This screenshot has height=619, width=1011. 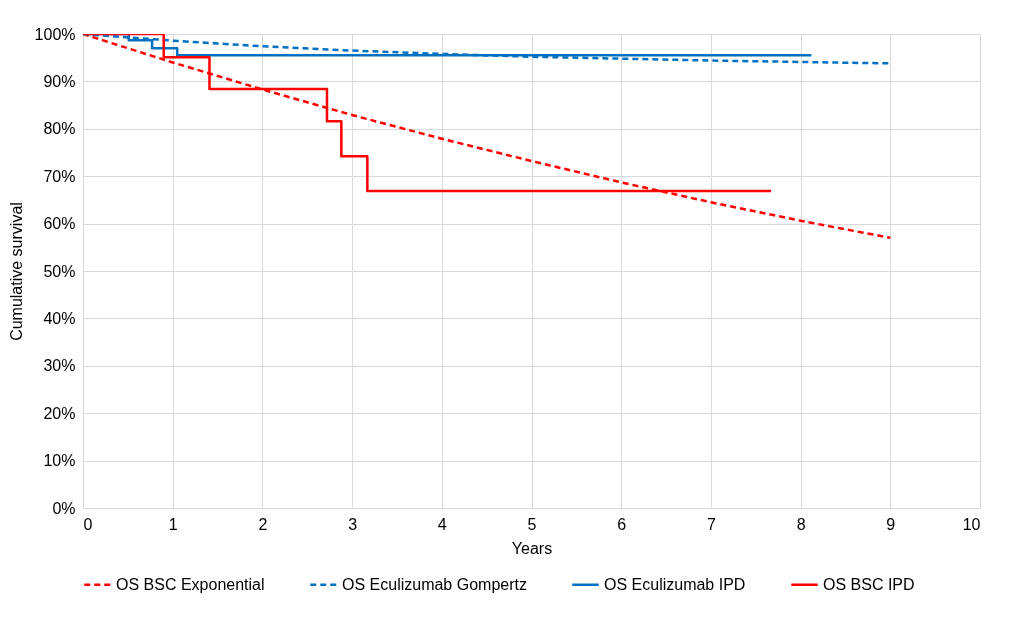 What do you see at coordinates (64, 508) in the screenshot?
I see `y-tick-label: 0%` at bounding box center [64, 508].